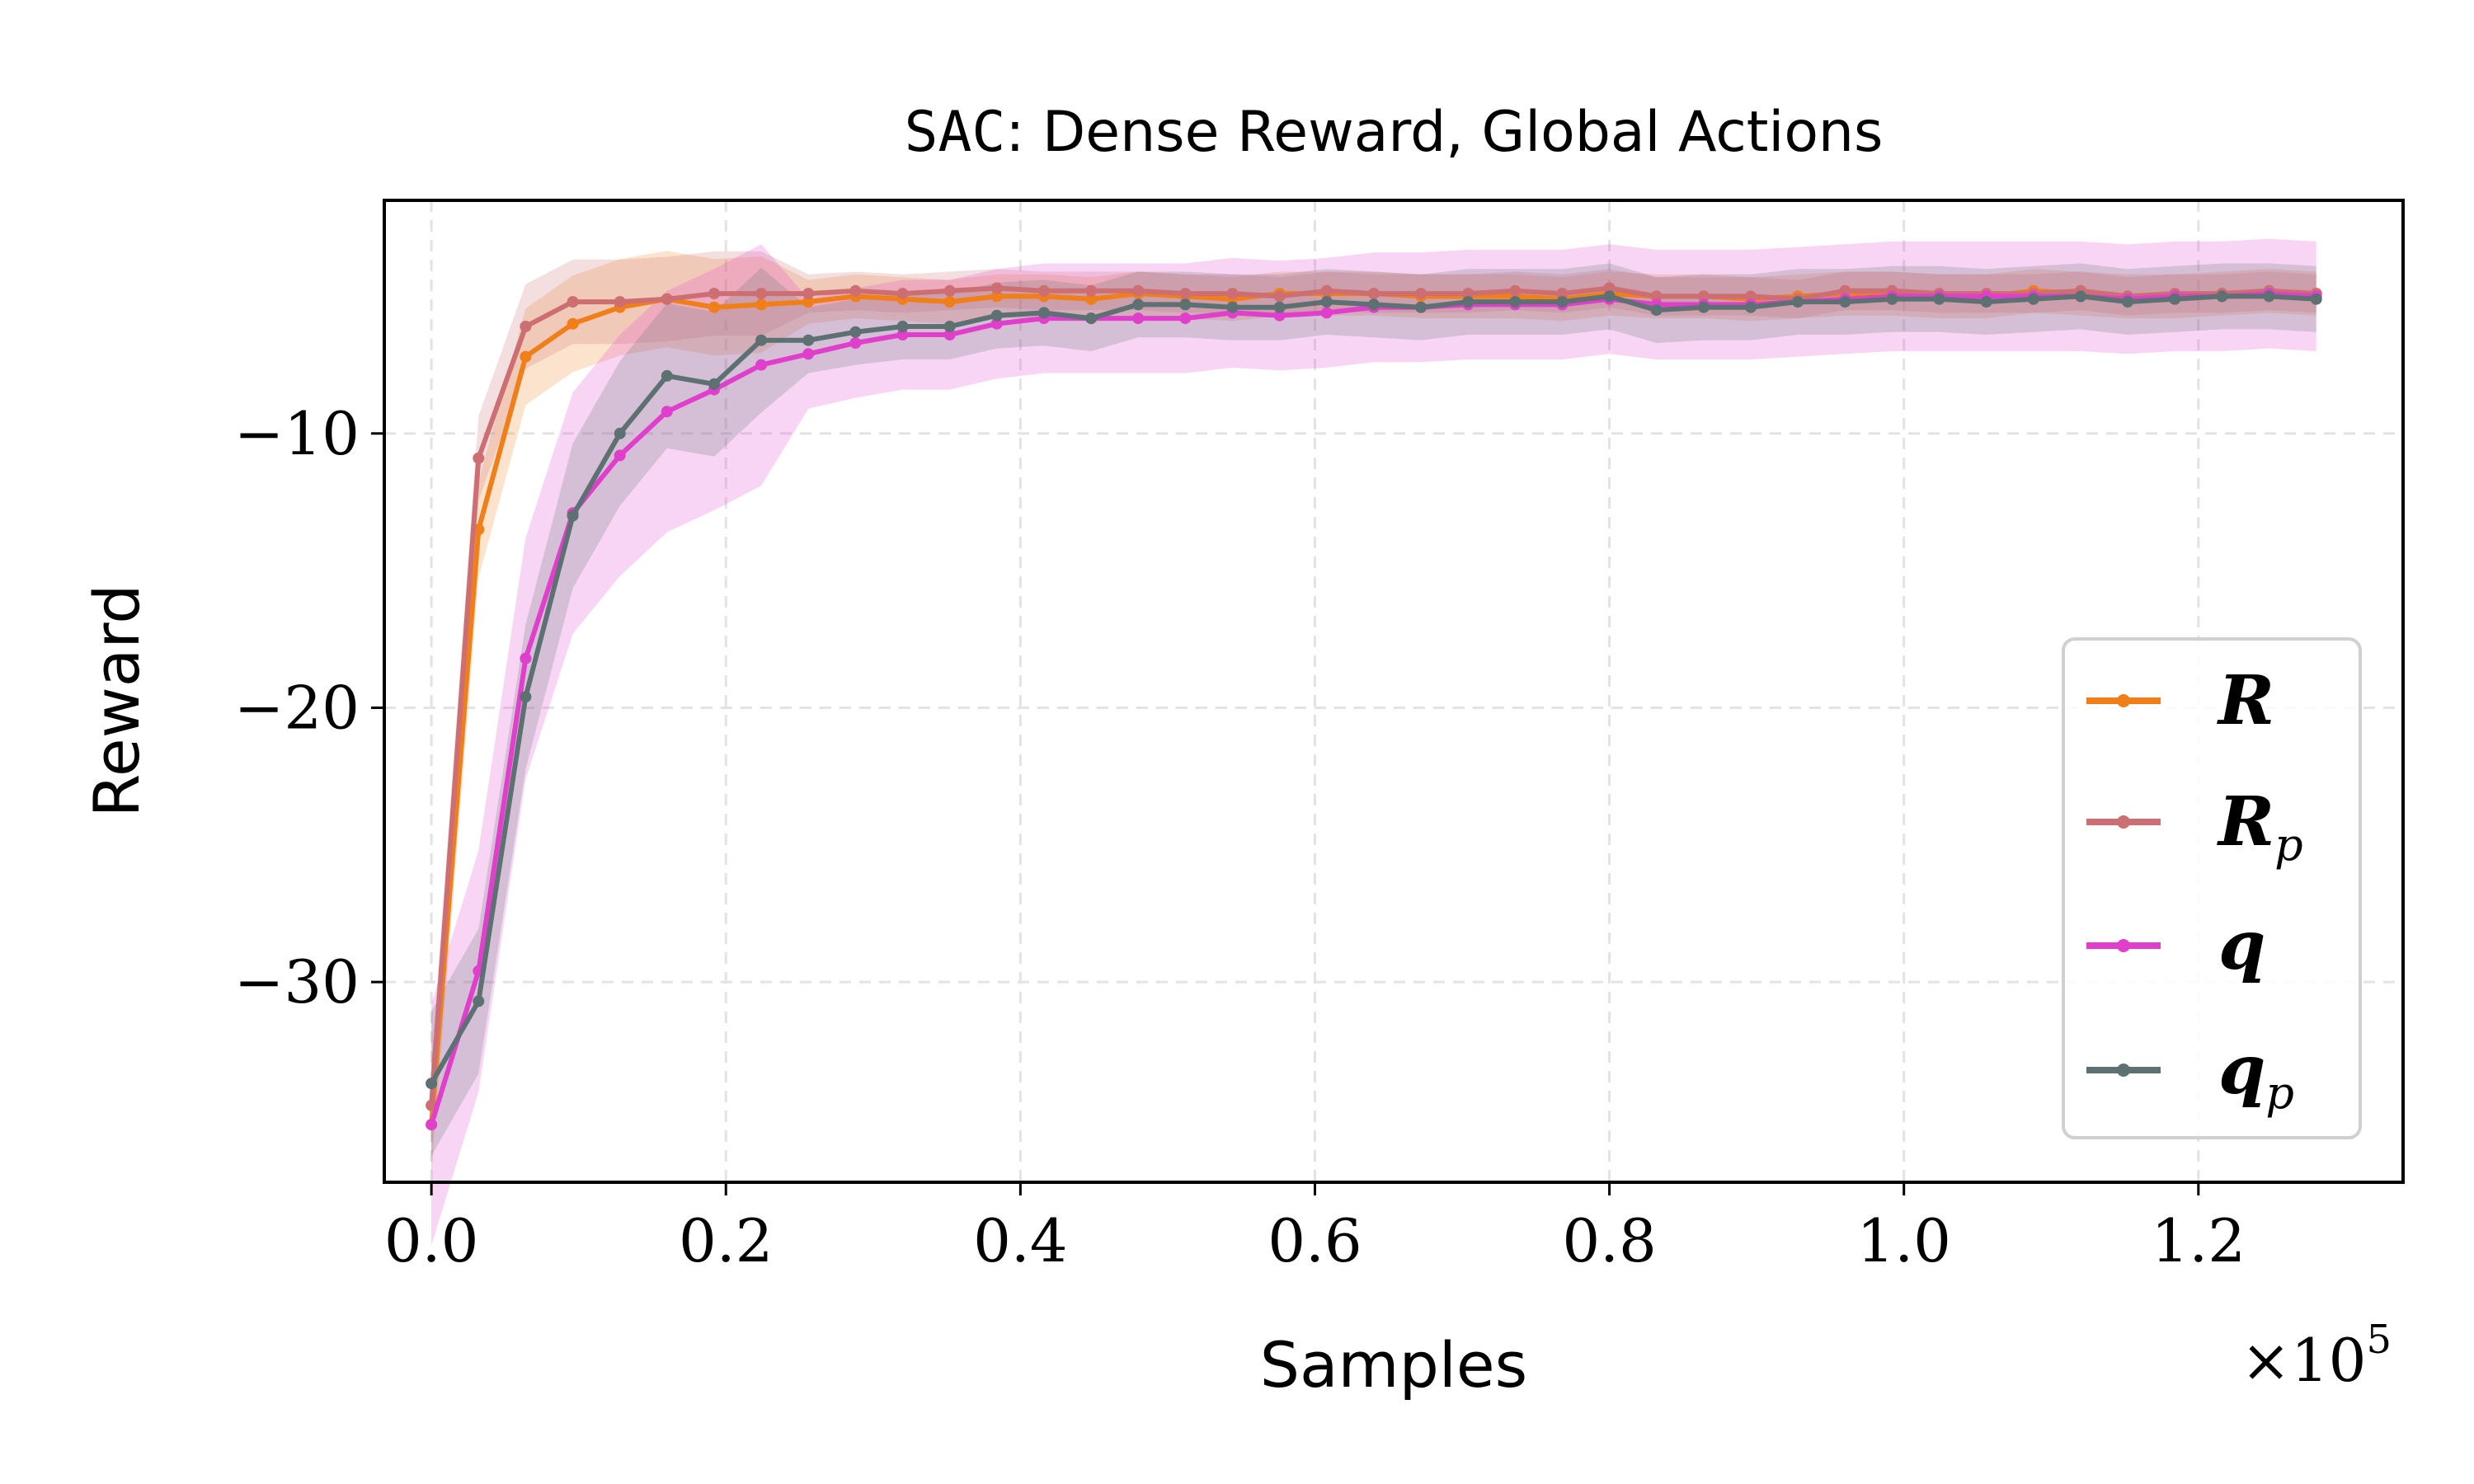  Describe the element at coordinates (2245, 700) in the screenshot. I see `legend-label-R: R` at that location.